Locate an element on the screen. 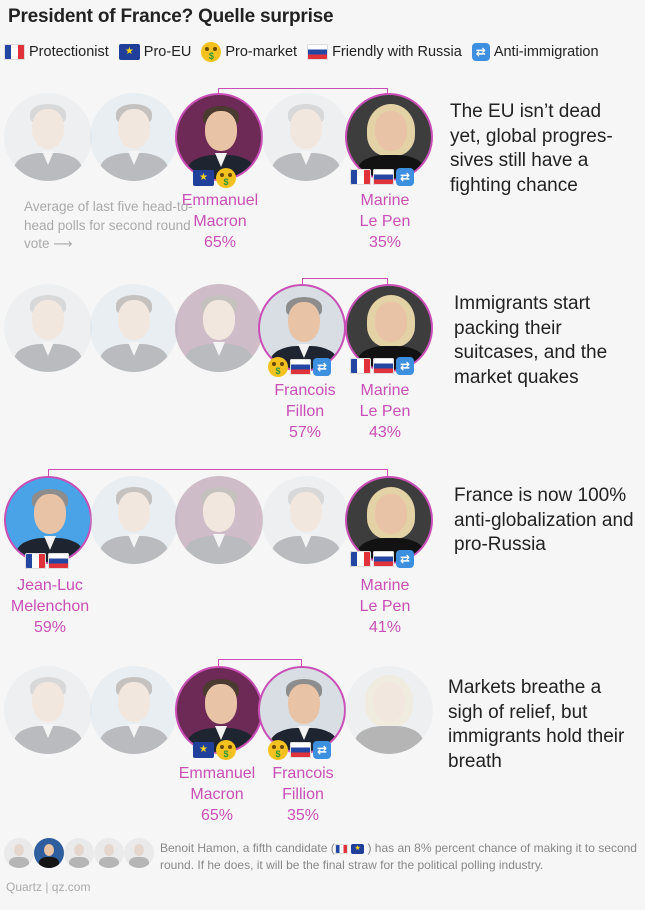  fillon-badges is located at coordinates (300, 750).